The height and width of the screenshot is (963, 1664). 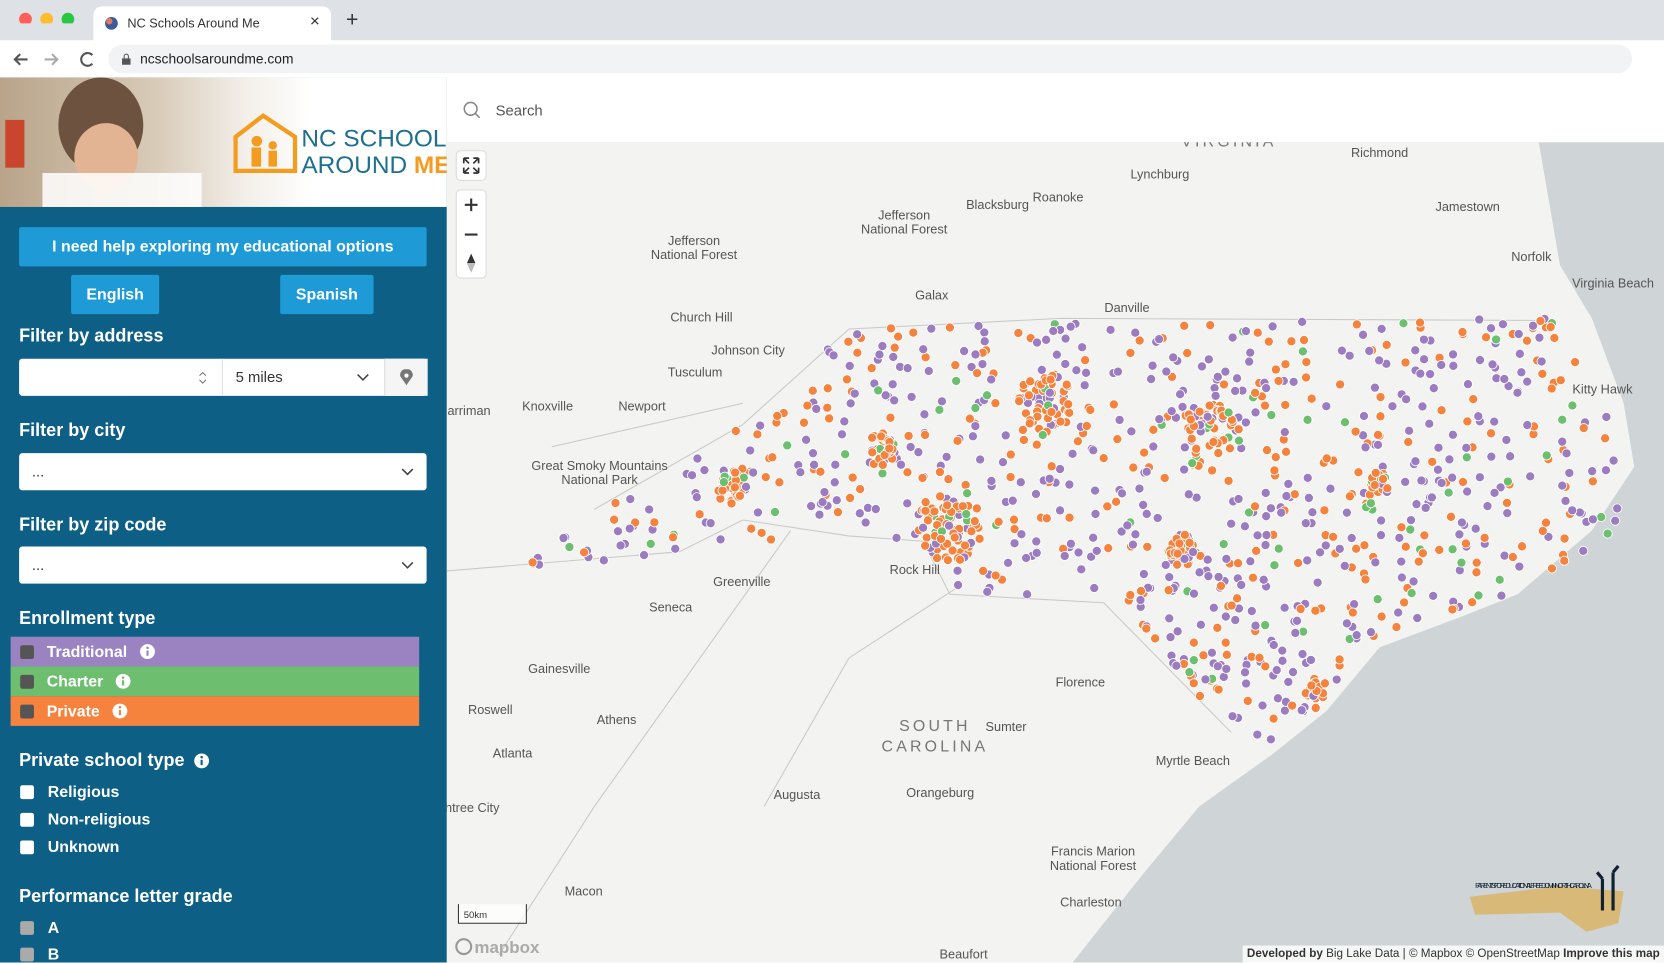 I want to click on fullscreen-icon, so click(x=471, y=165).